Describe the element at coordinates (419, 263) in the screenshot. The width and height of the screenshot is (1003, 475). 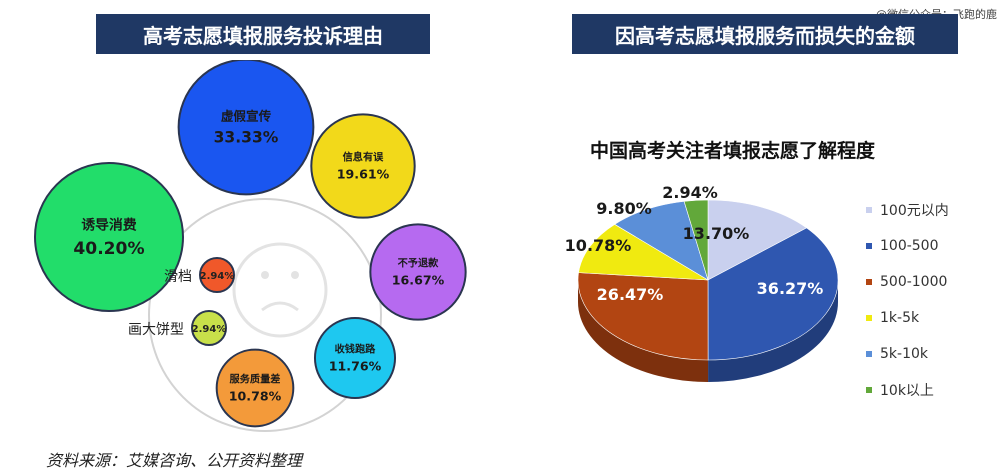
I see `bubble-label: 不予退款` at that location.